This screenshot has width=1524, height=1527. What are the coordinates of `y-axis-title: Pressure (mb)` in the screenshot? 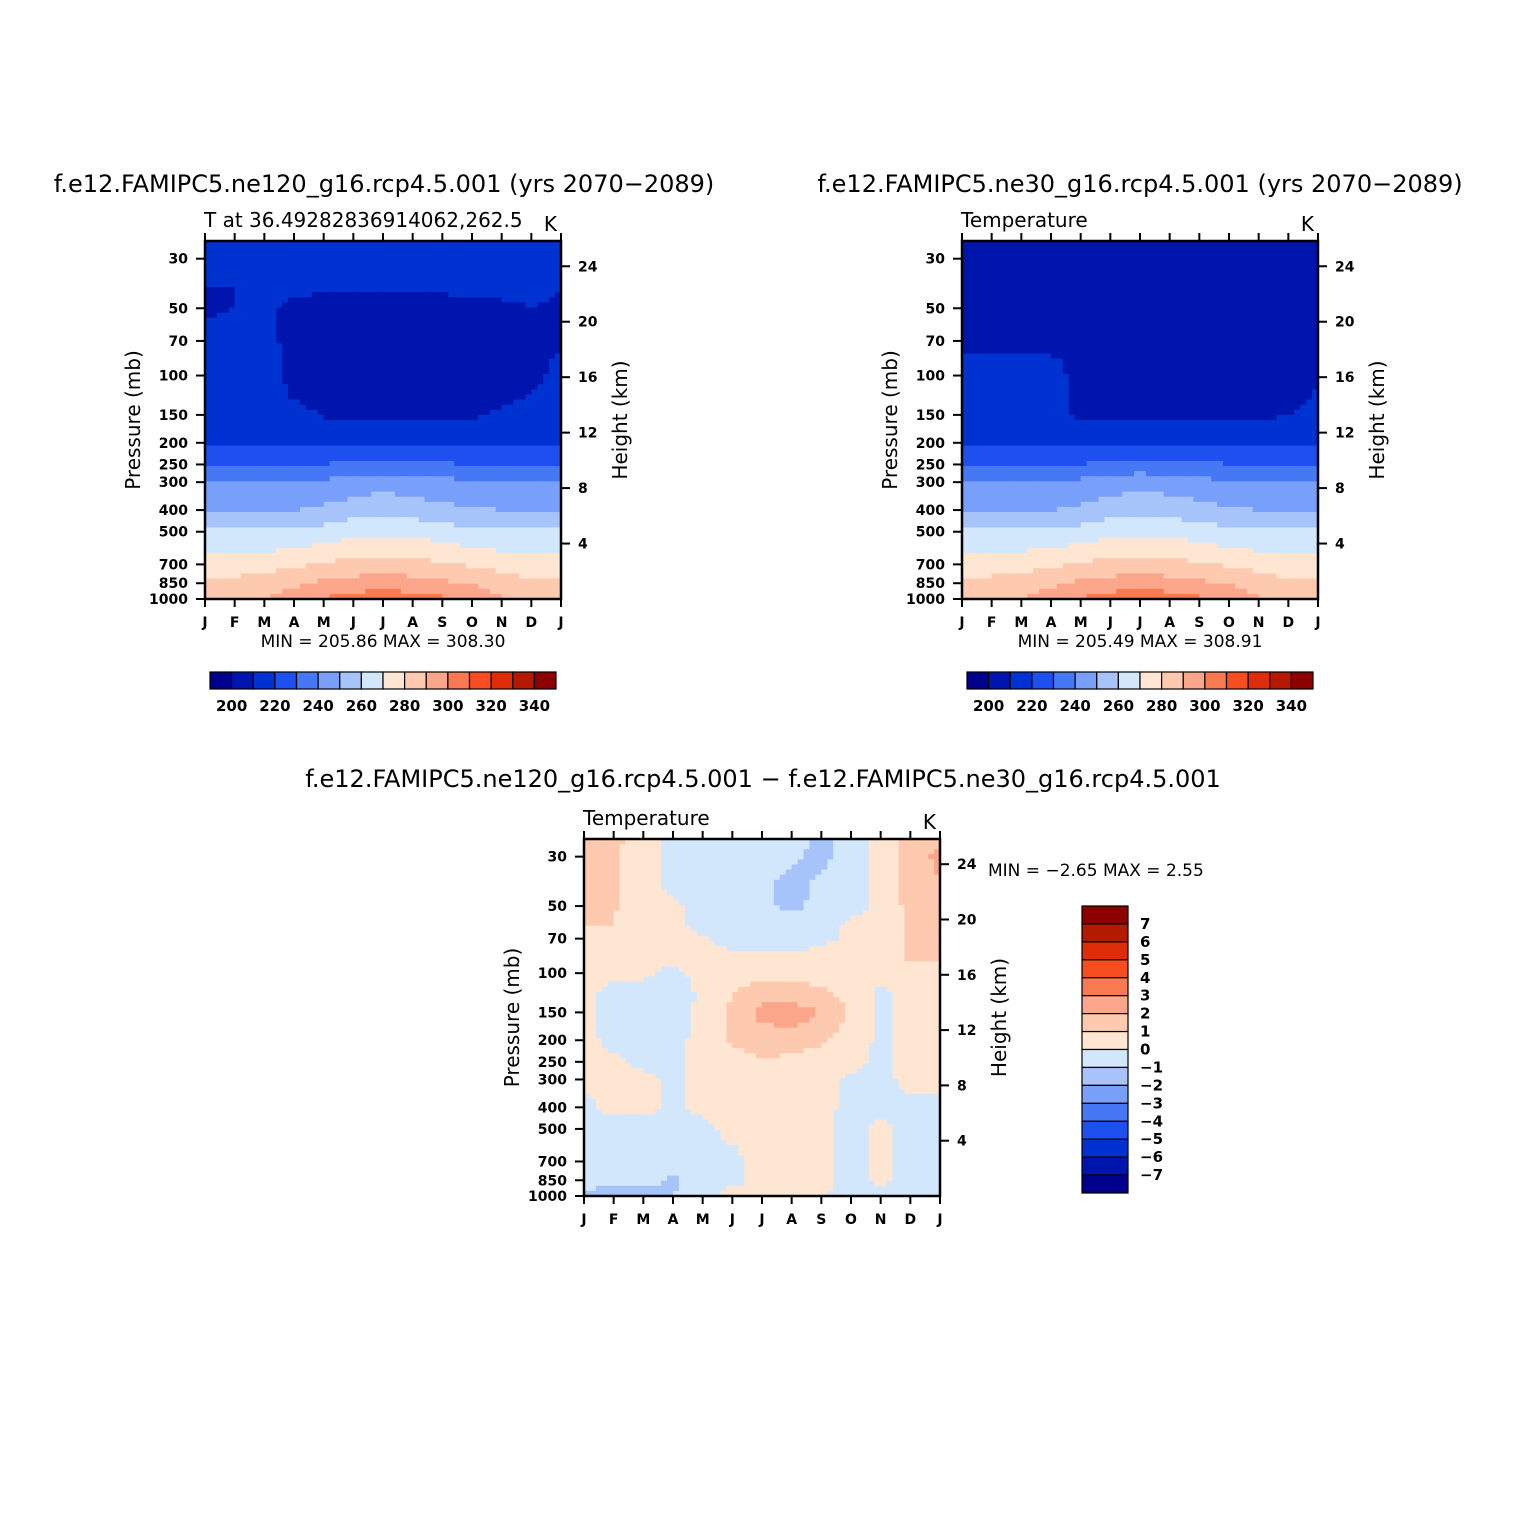 It's located at (133, 420).